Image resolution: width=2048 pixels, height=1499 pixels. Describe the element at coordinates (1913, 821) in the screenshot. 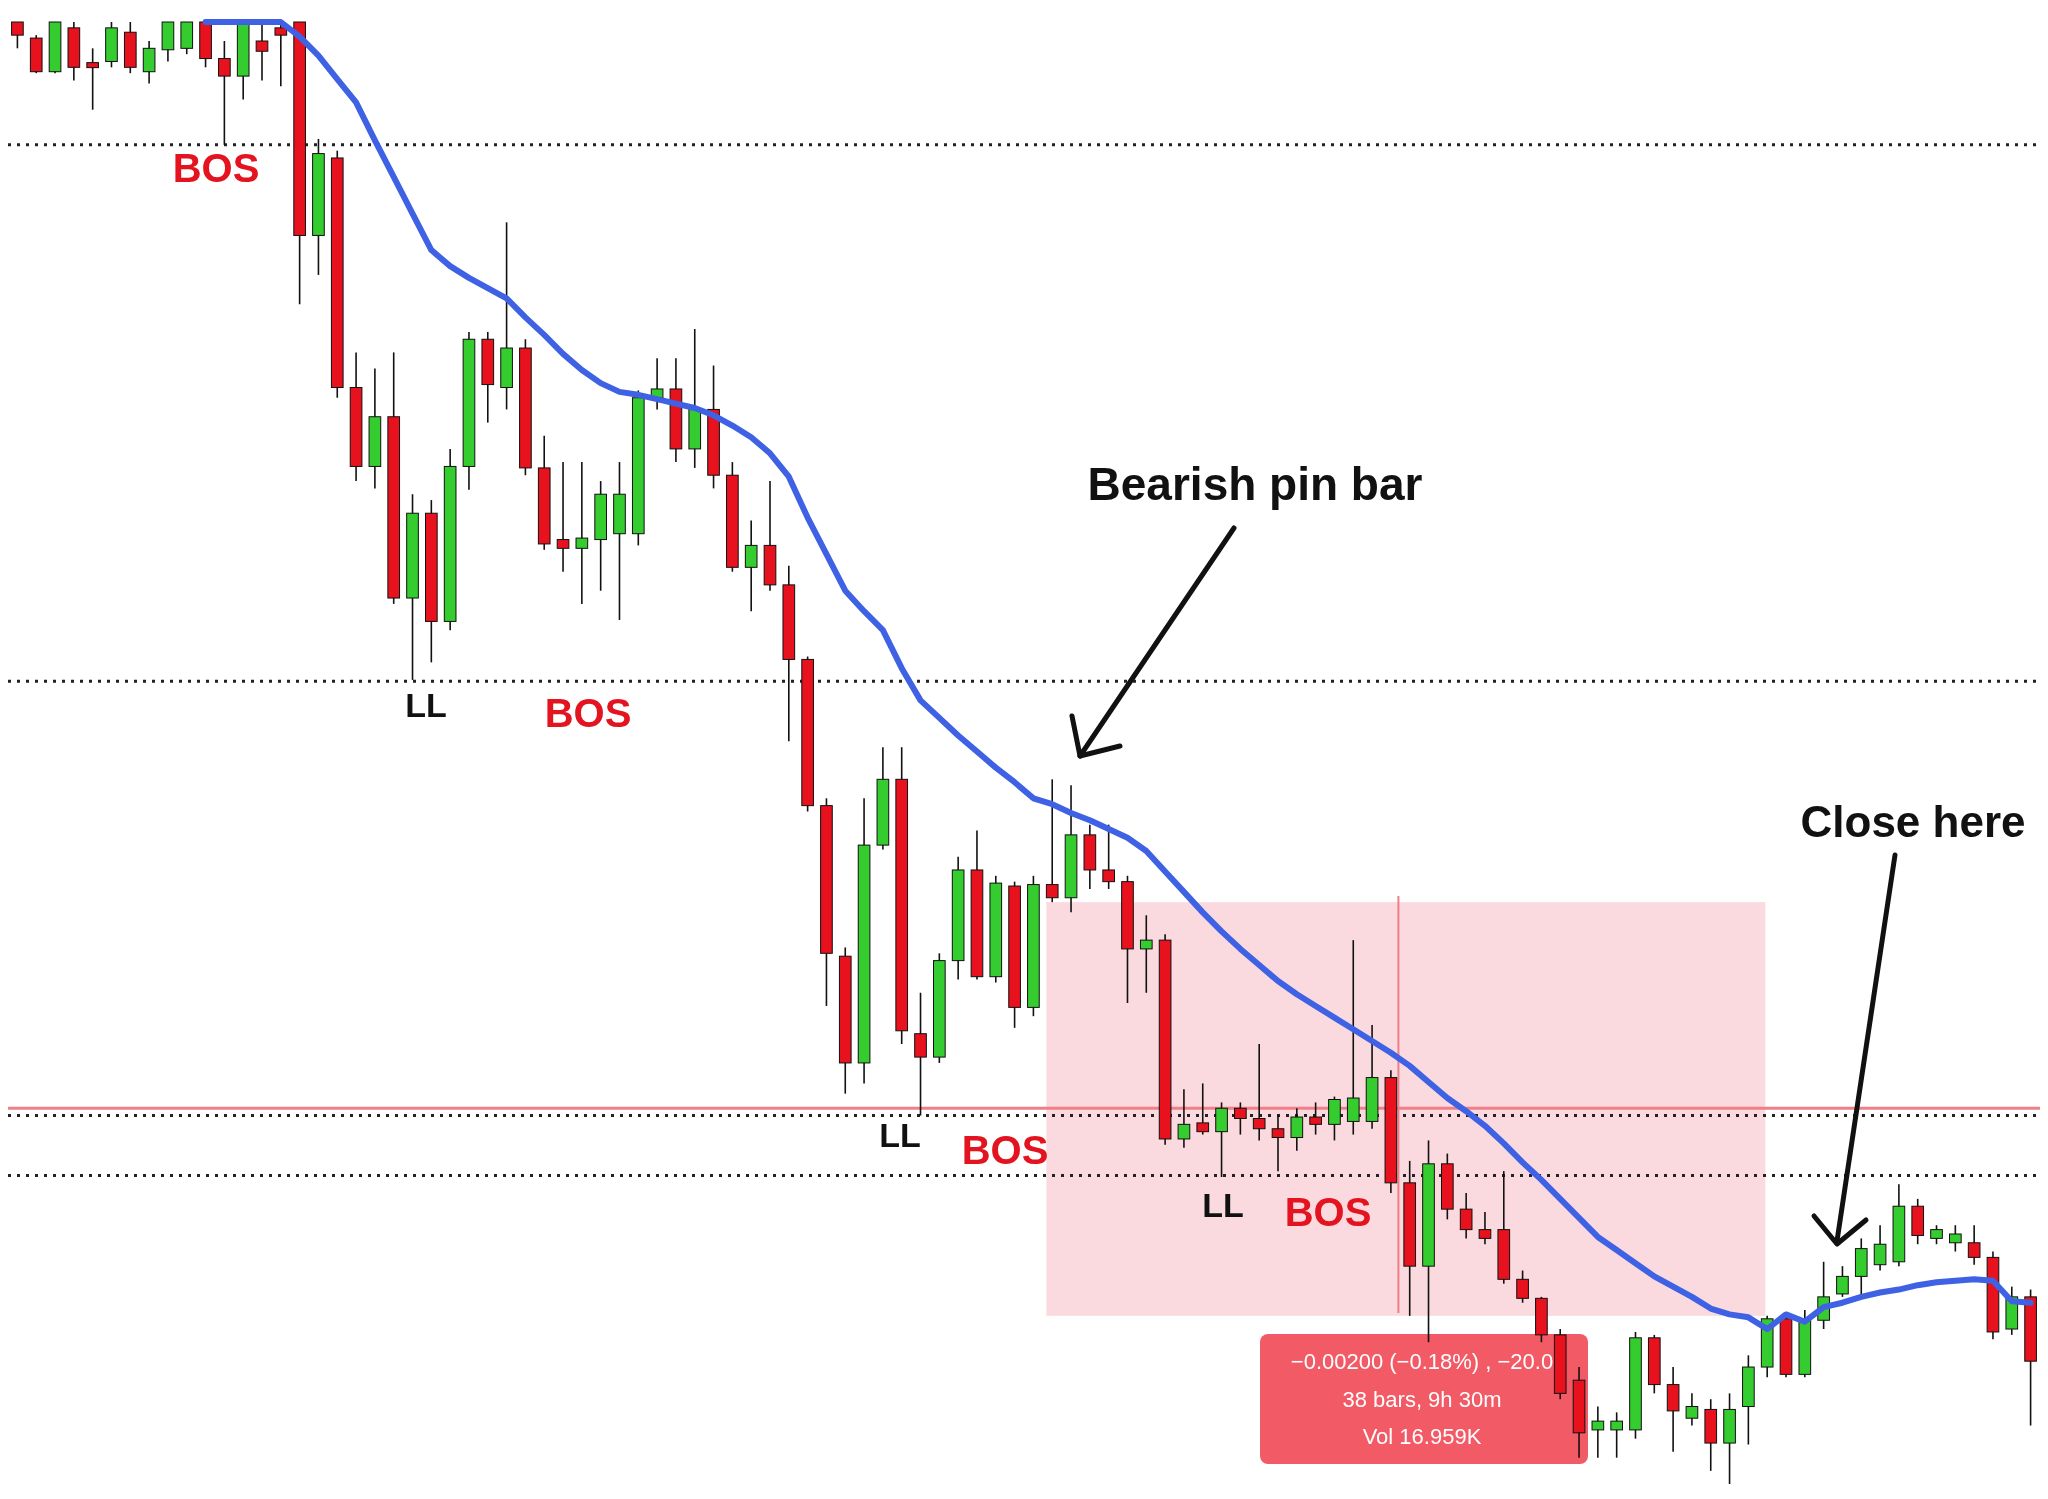

I see `annotation: Close here` at that location.